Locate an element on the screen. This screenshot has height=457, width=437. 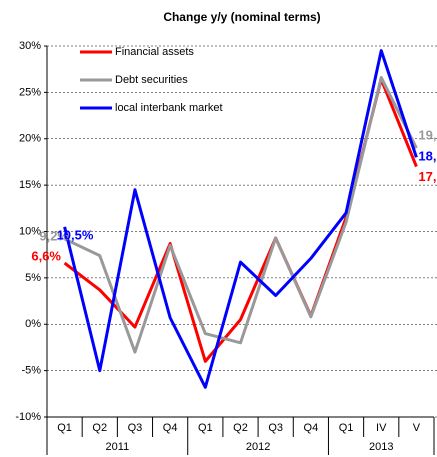
y-tick-label: 30% is located at coordinates (30, 46).